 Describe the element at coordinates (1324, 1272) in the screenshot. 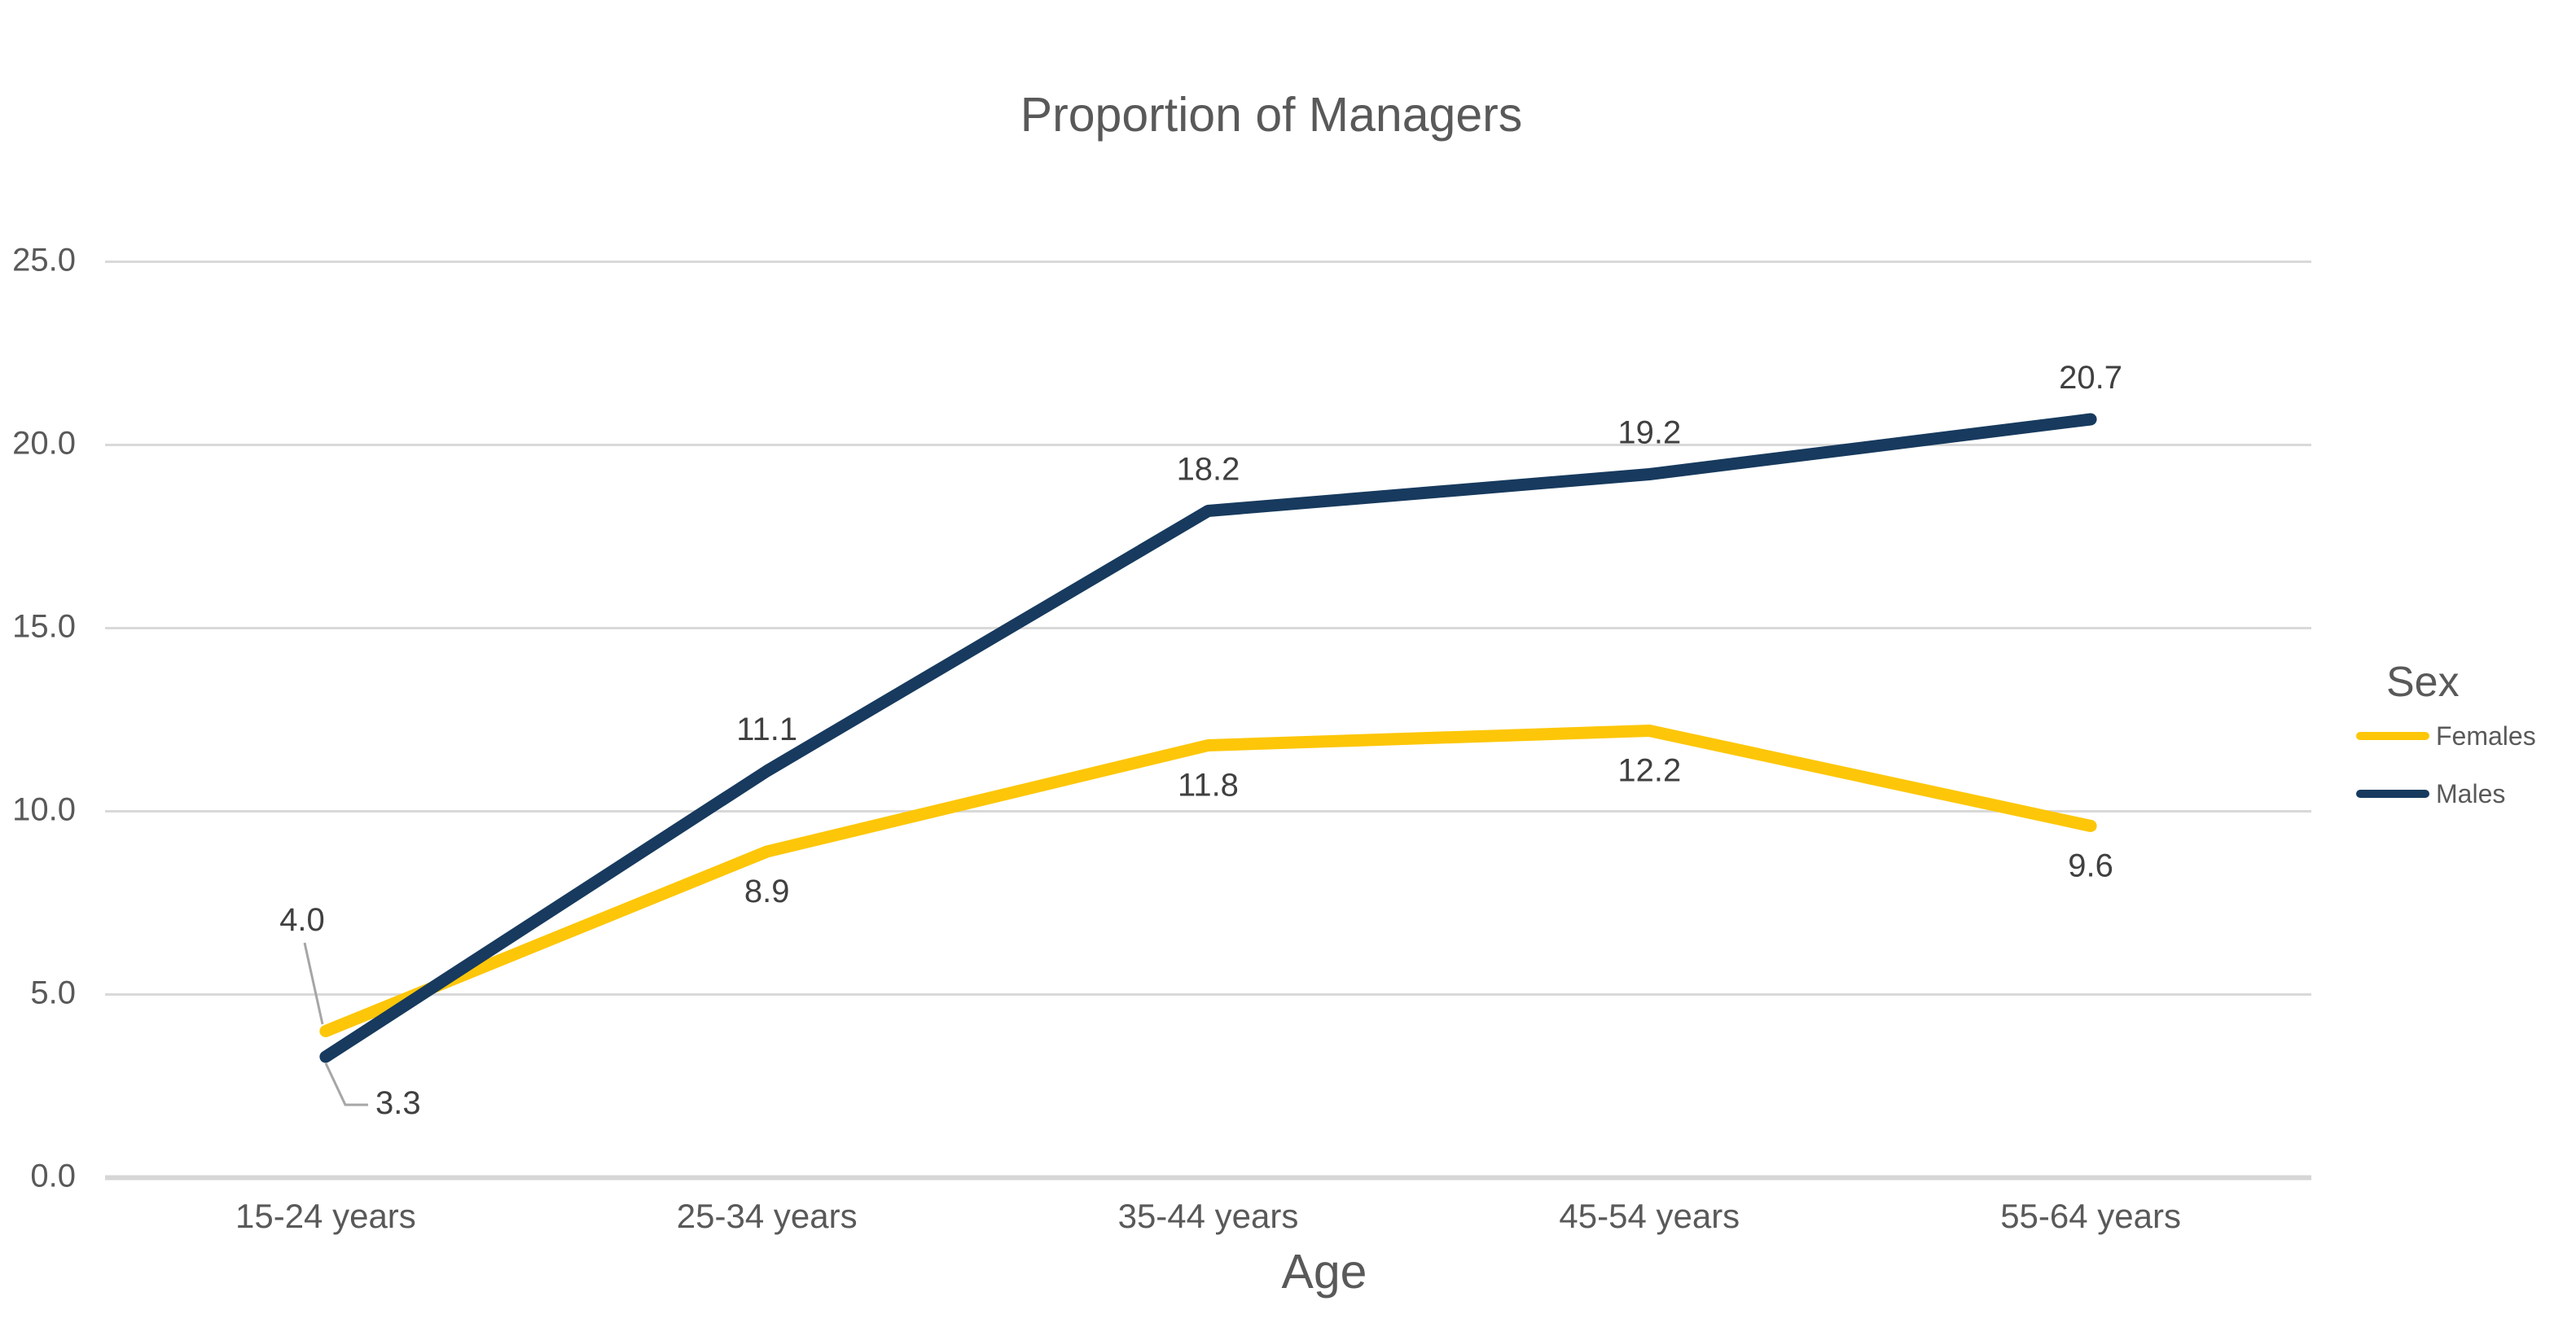

I see `x-axis-title: Age` at that location.